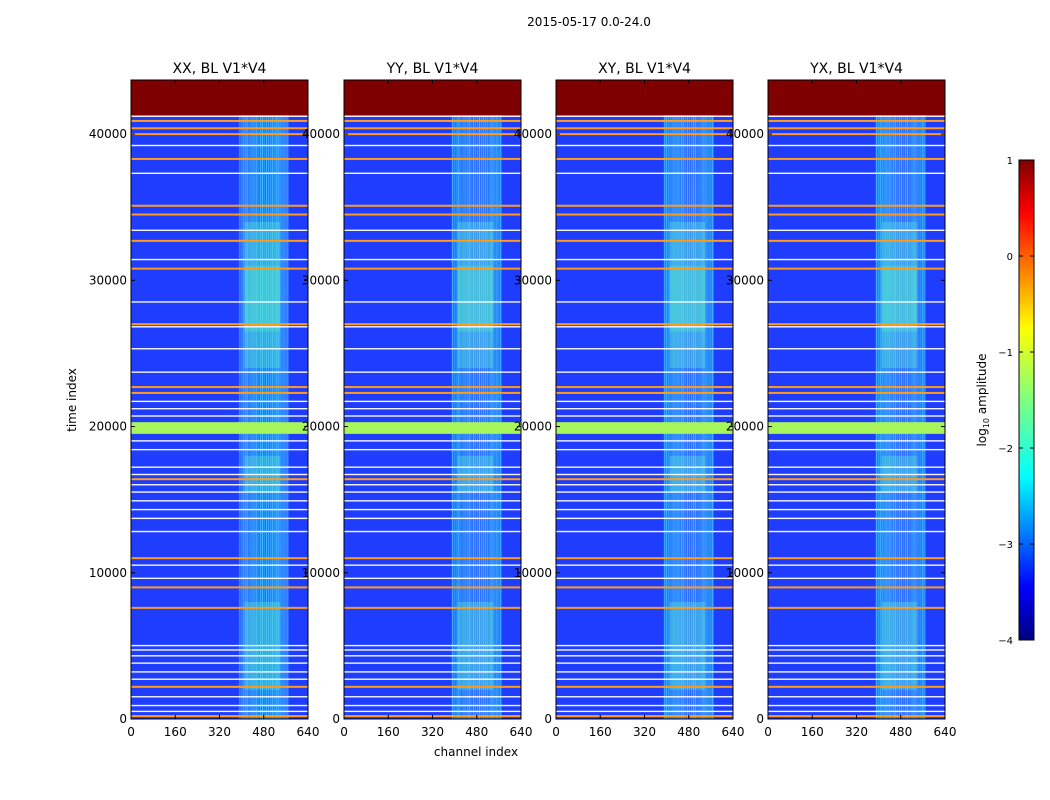  Describe the element at coordinates (900, 732) in the screenshot. I see `x-tick-label: 480` at that location.